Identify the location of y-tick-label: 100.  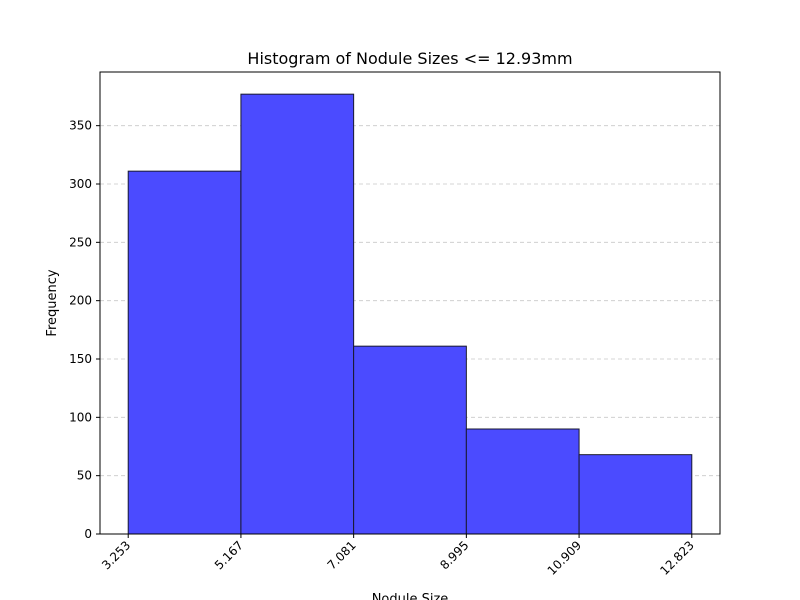
(80, 417).